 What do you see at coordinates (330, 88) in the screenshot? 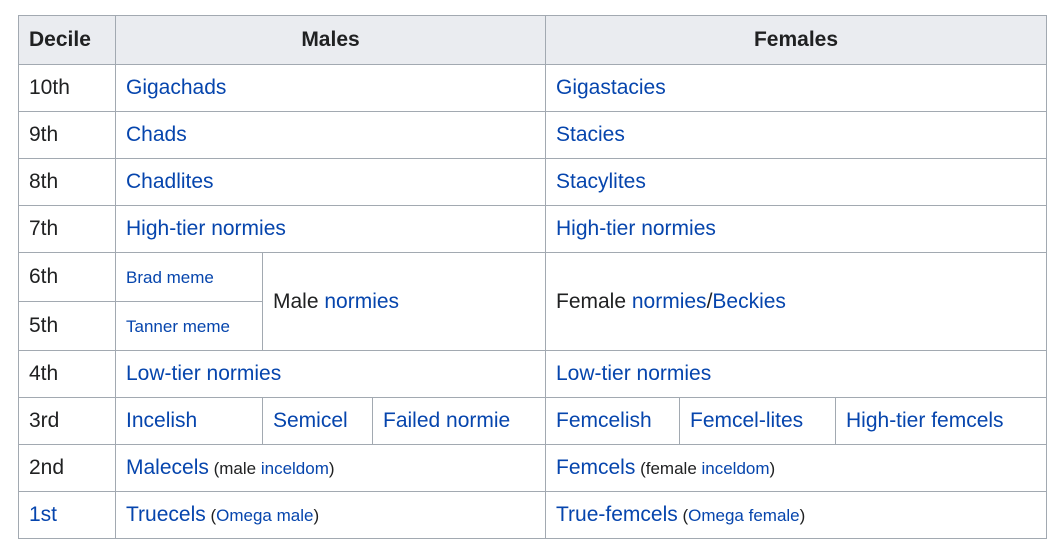
I see `male-cell: Gigachads` at bounding box center [330, 88].